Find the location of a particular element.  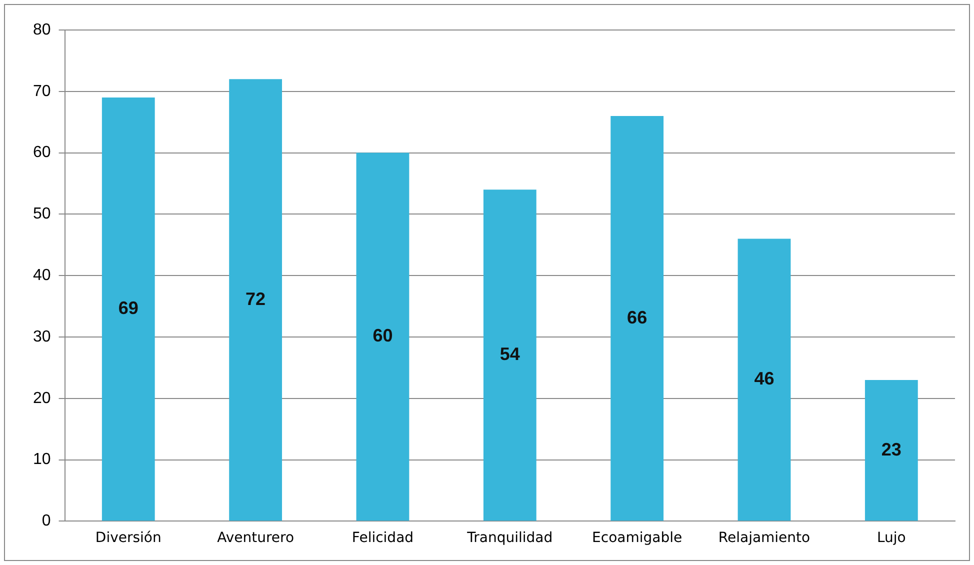

x-tick-label: Tranquilidad is located at coordinates (509, 538).